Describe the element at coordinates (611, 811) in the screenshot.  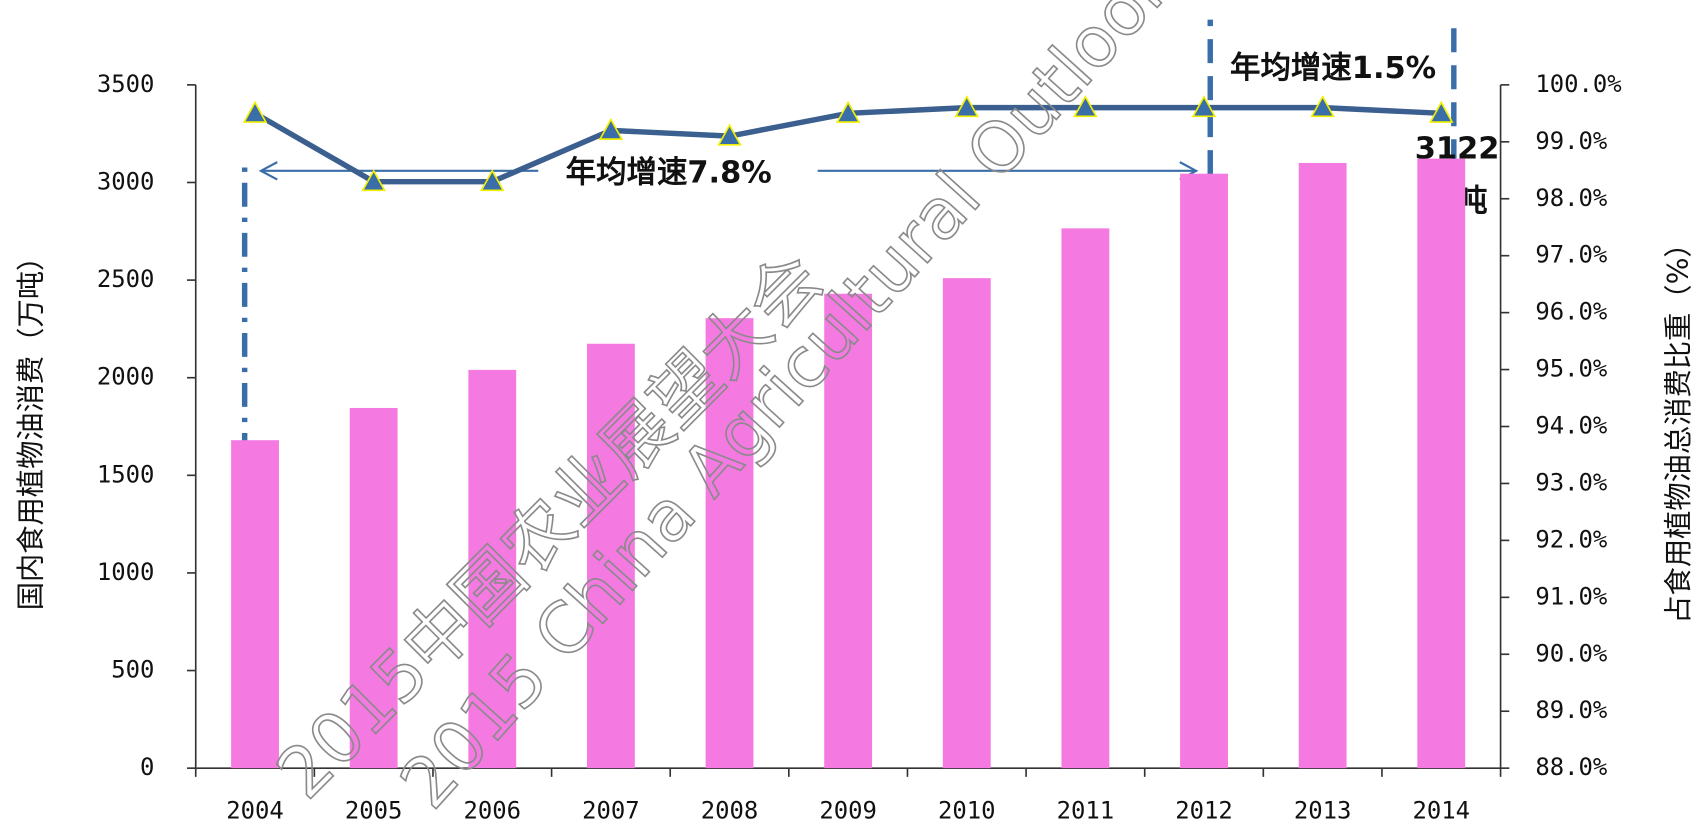
I see `x-tick-label: 2007` at that location.